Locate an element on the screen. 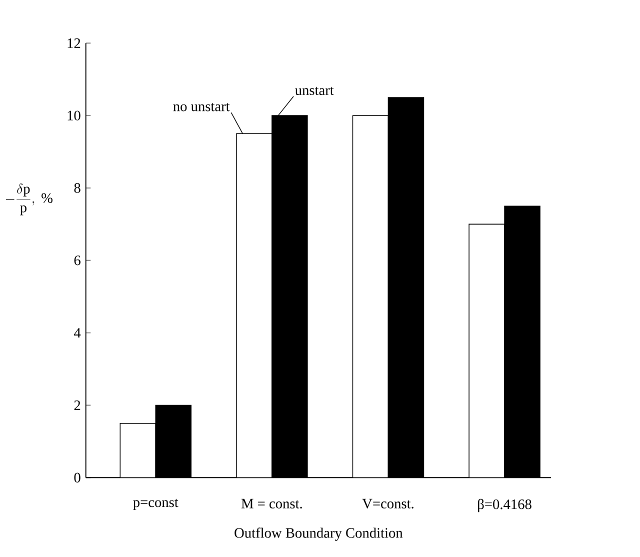  y-tick-label: 12 is located at coordinates (74, 43).